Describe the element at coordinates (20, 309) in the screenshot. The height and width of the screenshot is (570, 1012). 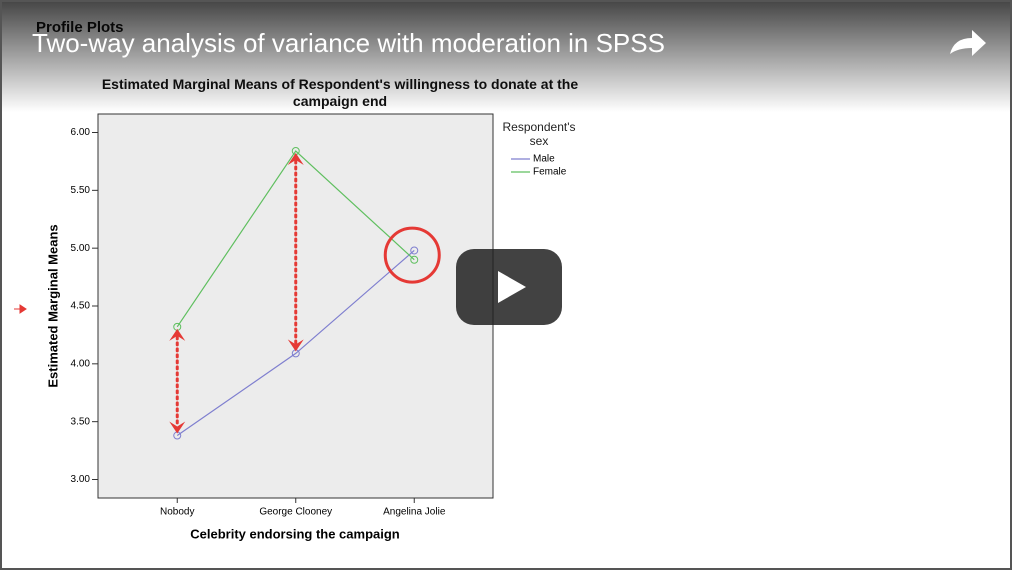
I see `pointer-arrow` at that location.